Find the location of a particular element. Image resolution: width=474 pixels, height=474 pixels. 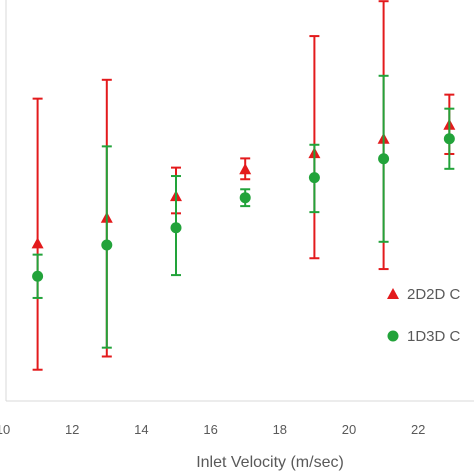

x-tick-label: 16 is located at coordinates (210, 429).